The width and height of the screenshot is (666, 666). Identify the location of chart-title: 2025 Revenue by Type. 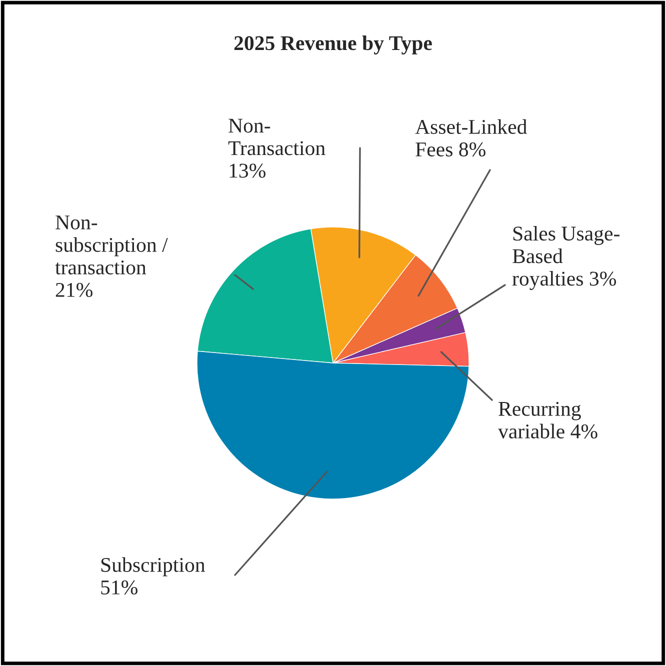
(333, 45).